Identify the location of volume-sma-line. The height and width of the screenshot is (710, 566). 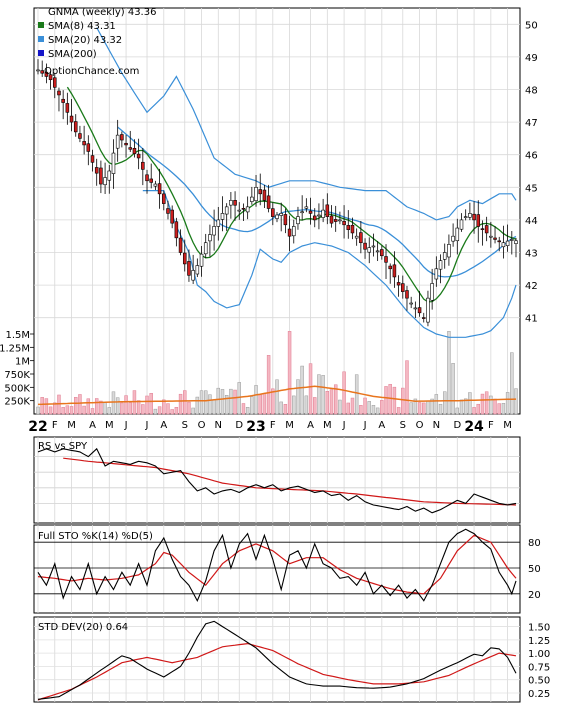
(277, 395).